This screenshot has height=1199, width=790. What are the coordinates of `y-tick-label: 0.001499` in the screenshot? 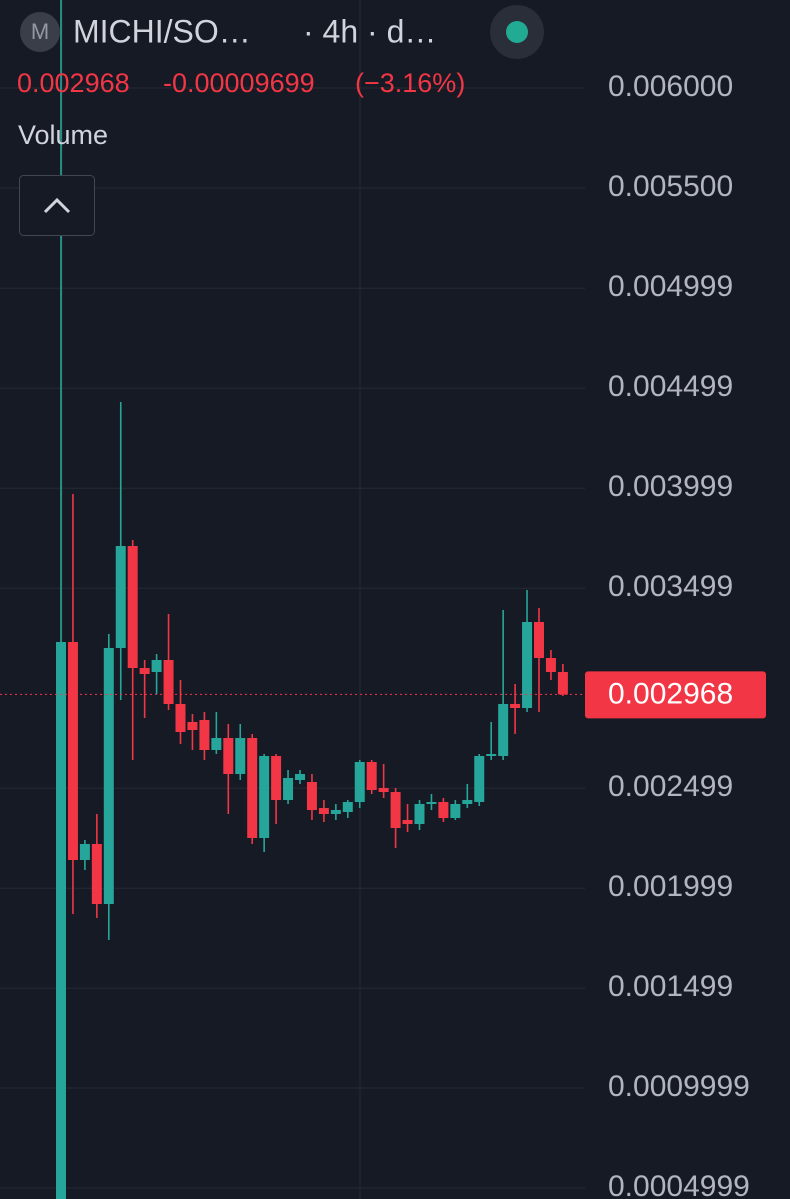 It's located at (670, 986).